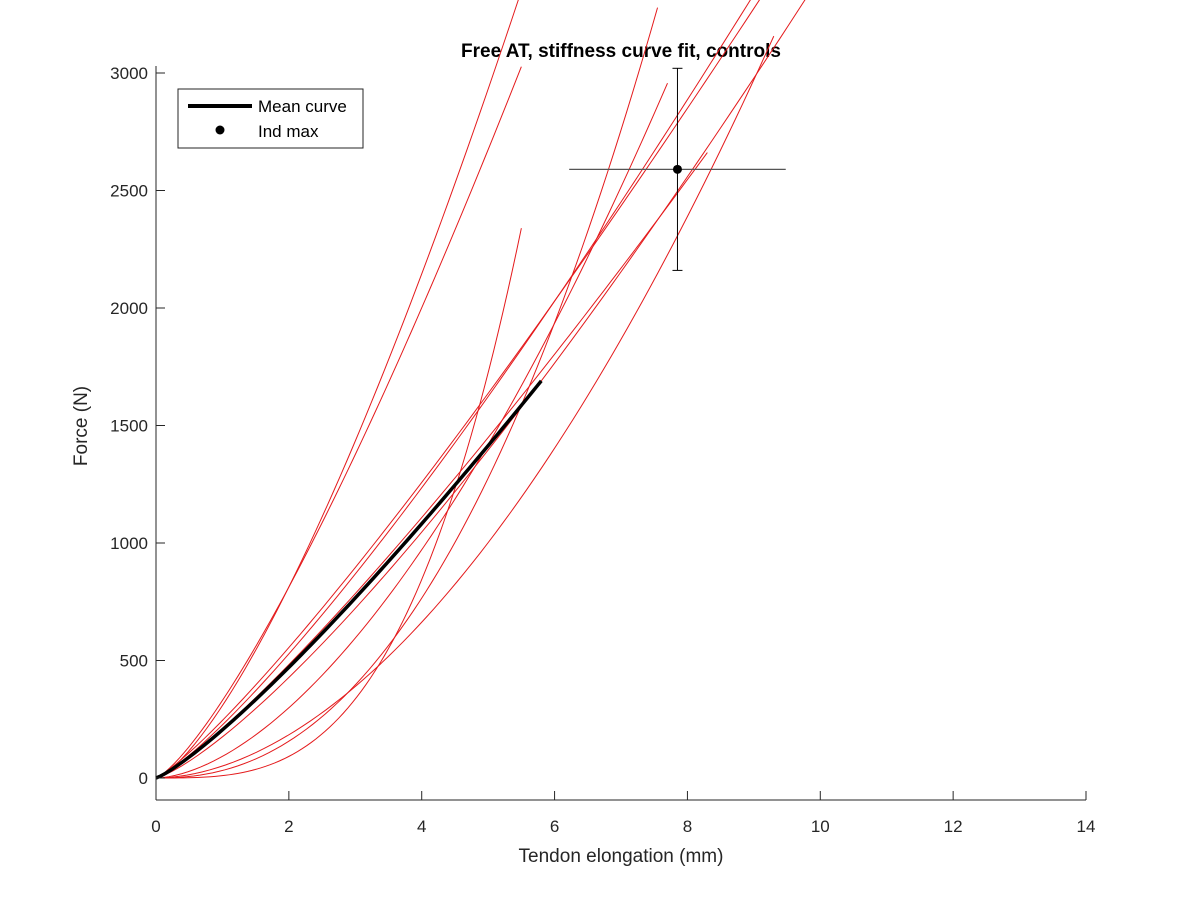  What do you see at coordinates (302, 106) in the screenshot?
I see `legend-mean-label: Mean curve` at bounding box center [302, 106].